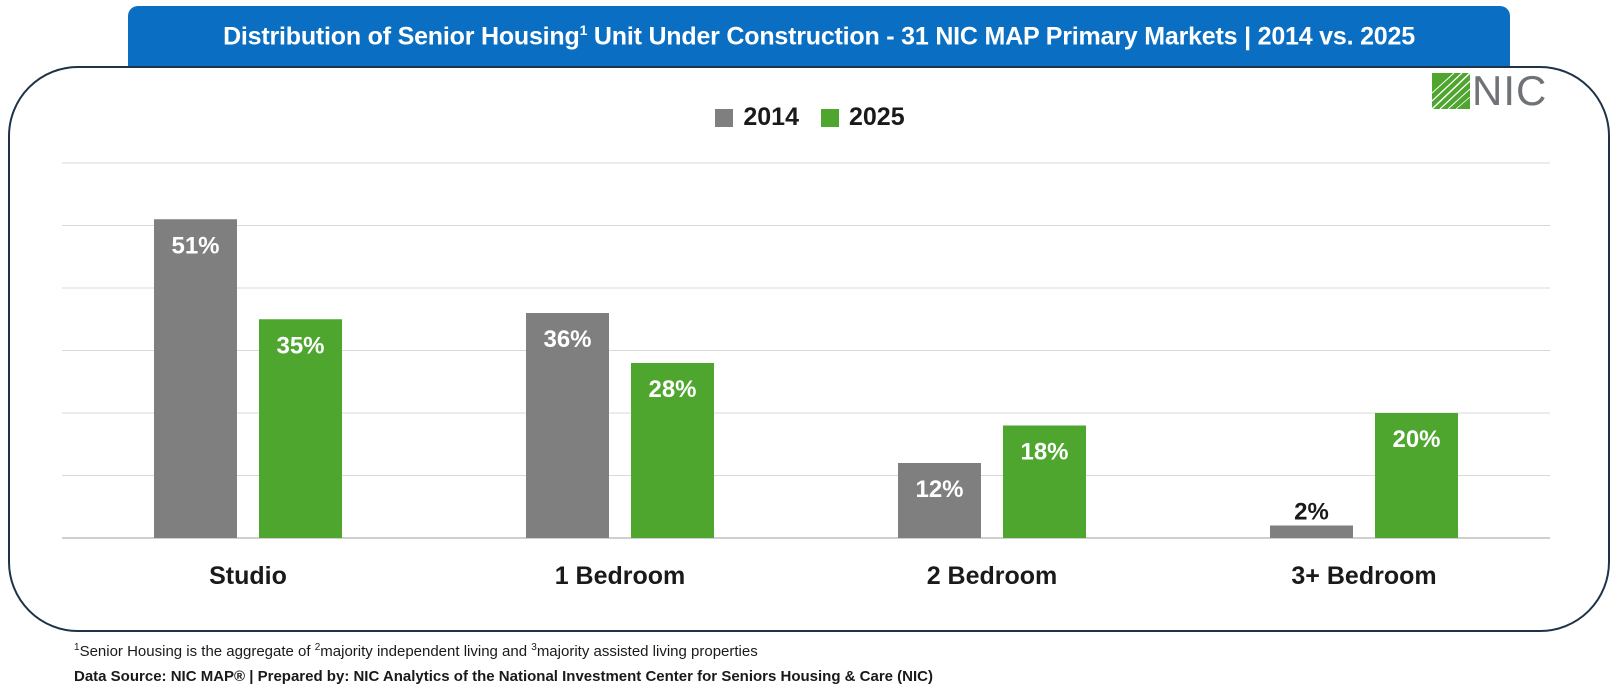 The image size is (1620, 693). Describe the element at coordinates (300, 345) in the screenshot. I see `data-label: 35%` at that location.